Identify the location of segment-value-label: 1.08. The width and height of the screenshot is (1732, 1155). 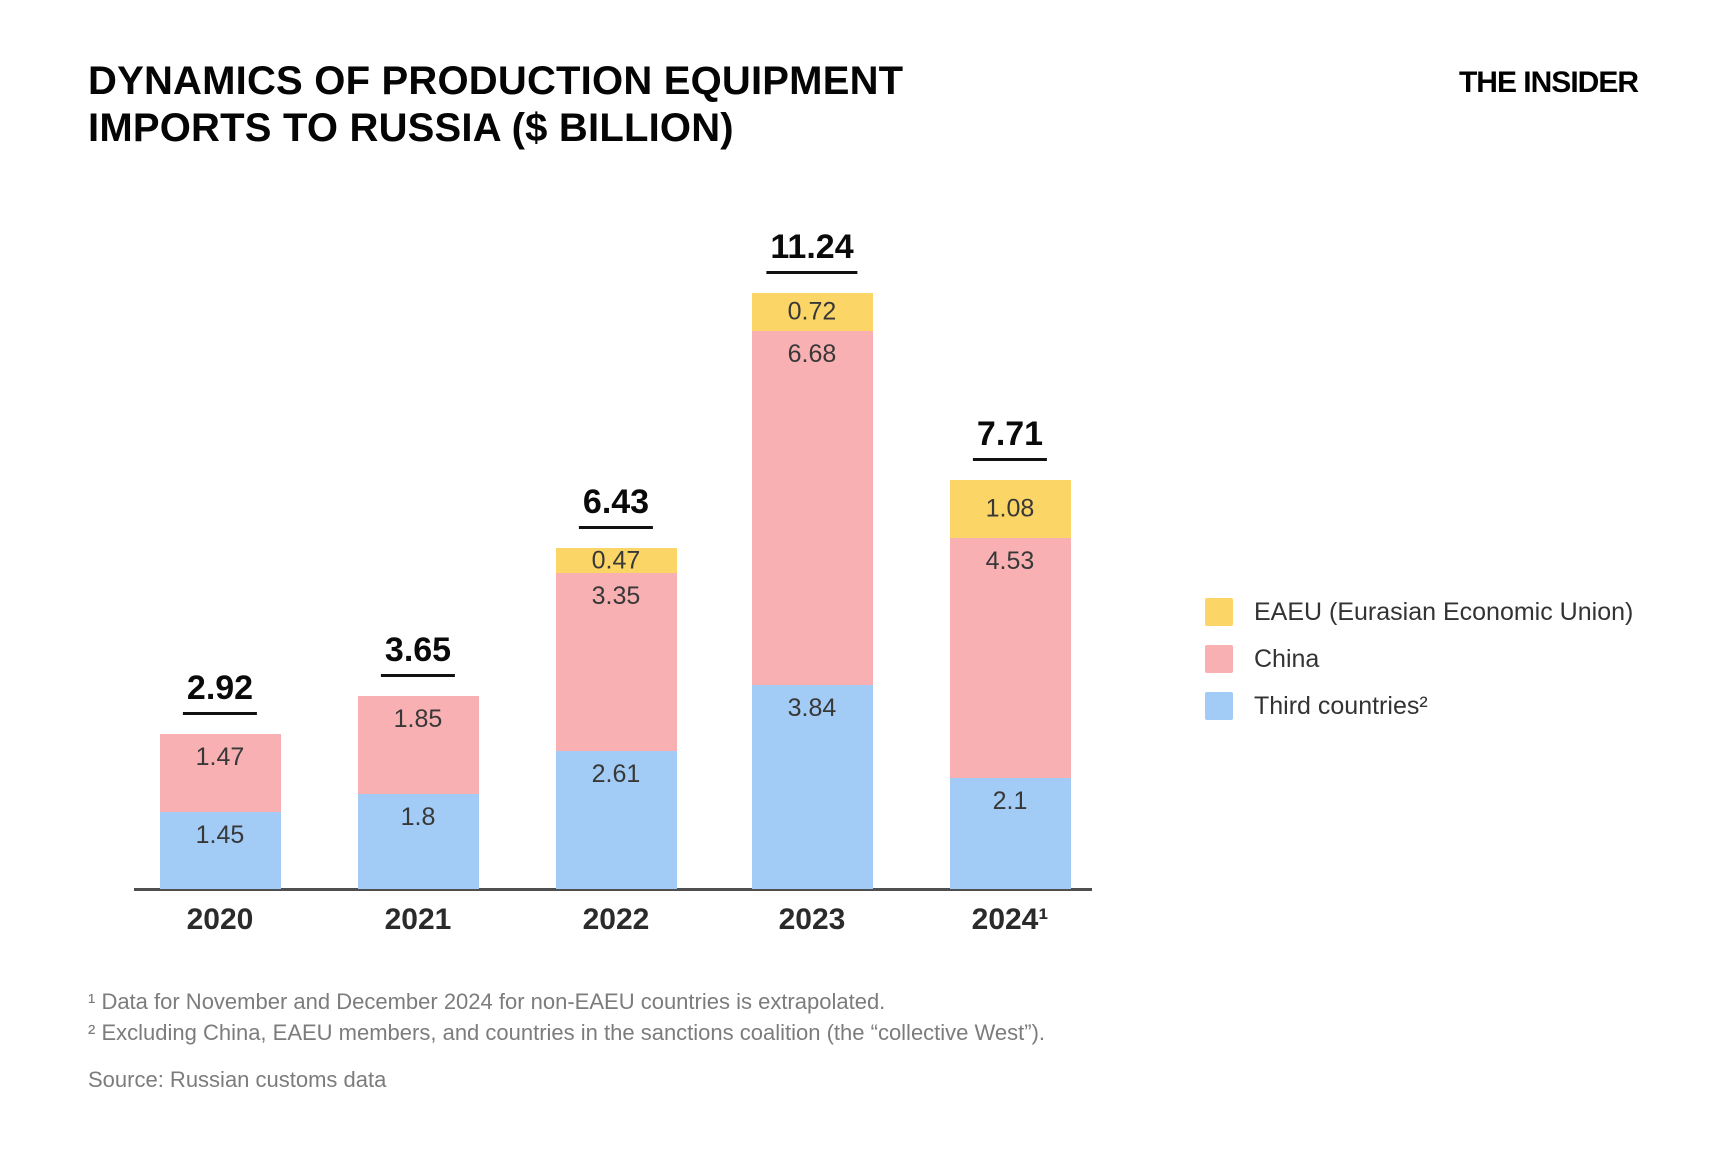
(1010, 508).